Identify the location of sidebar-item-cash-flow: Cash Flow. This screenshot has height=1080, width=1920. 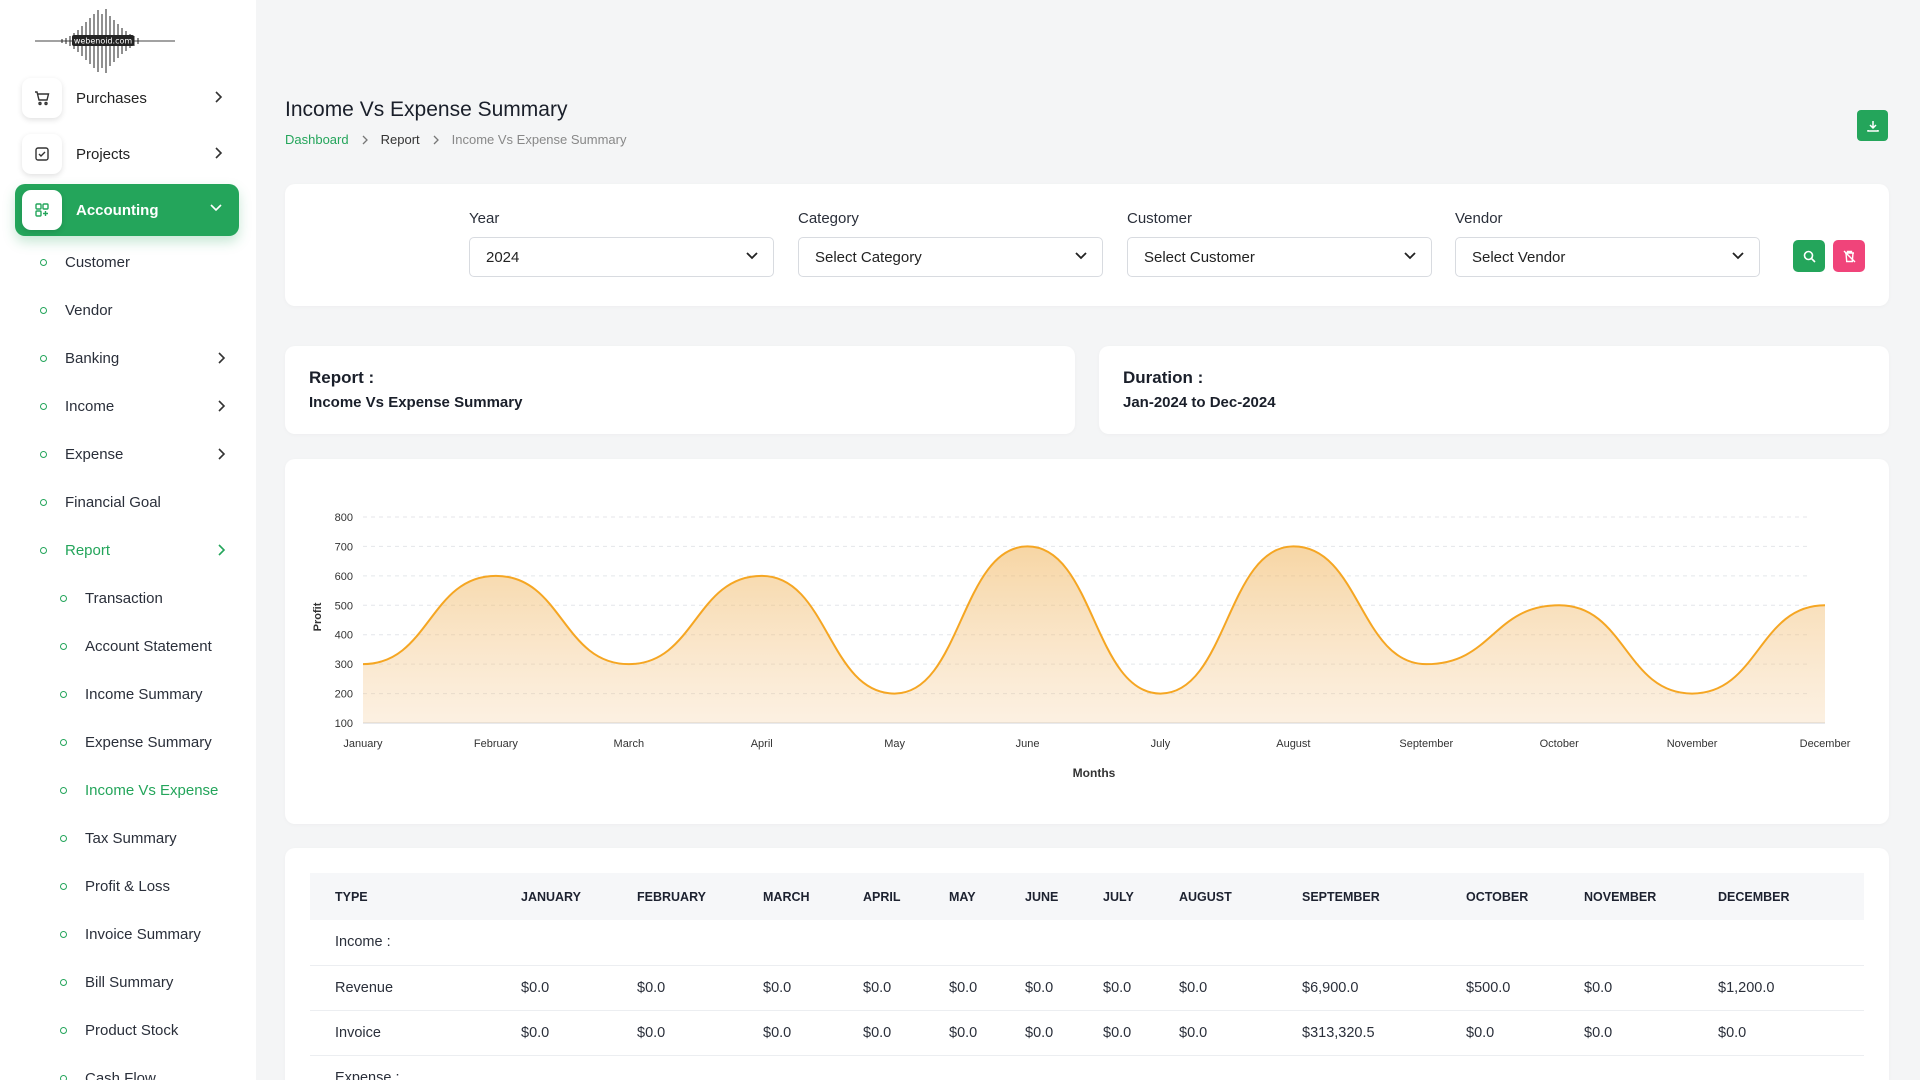
(158, 1071).